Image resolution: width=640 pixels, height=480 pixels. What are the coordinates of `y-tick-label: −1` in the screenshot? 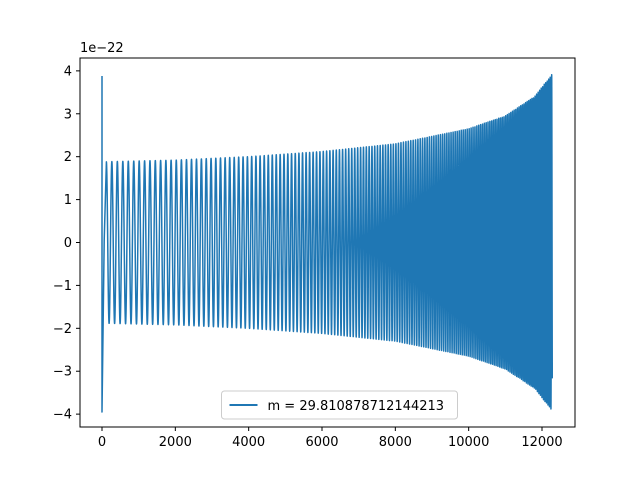 It's located at (62, 286).